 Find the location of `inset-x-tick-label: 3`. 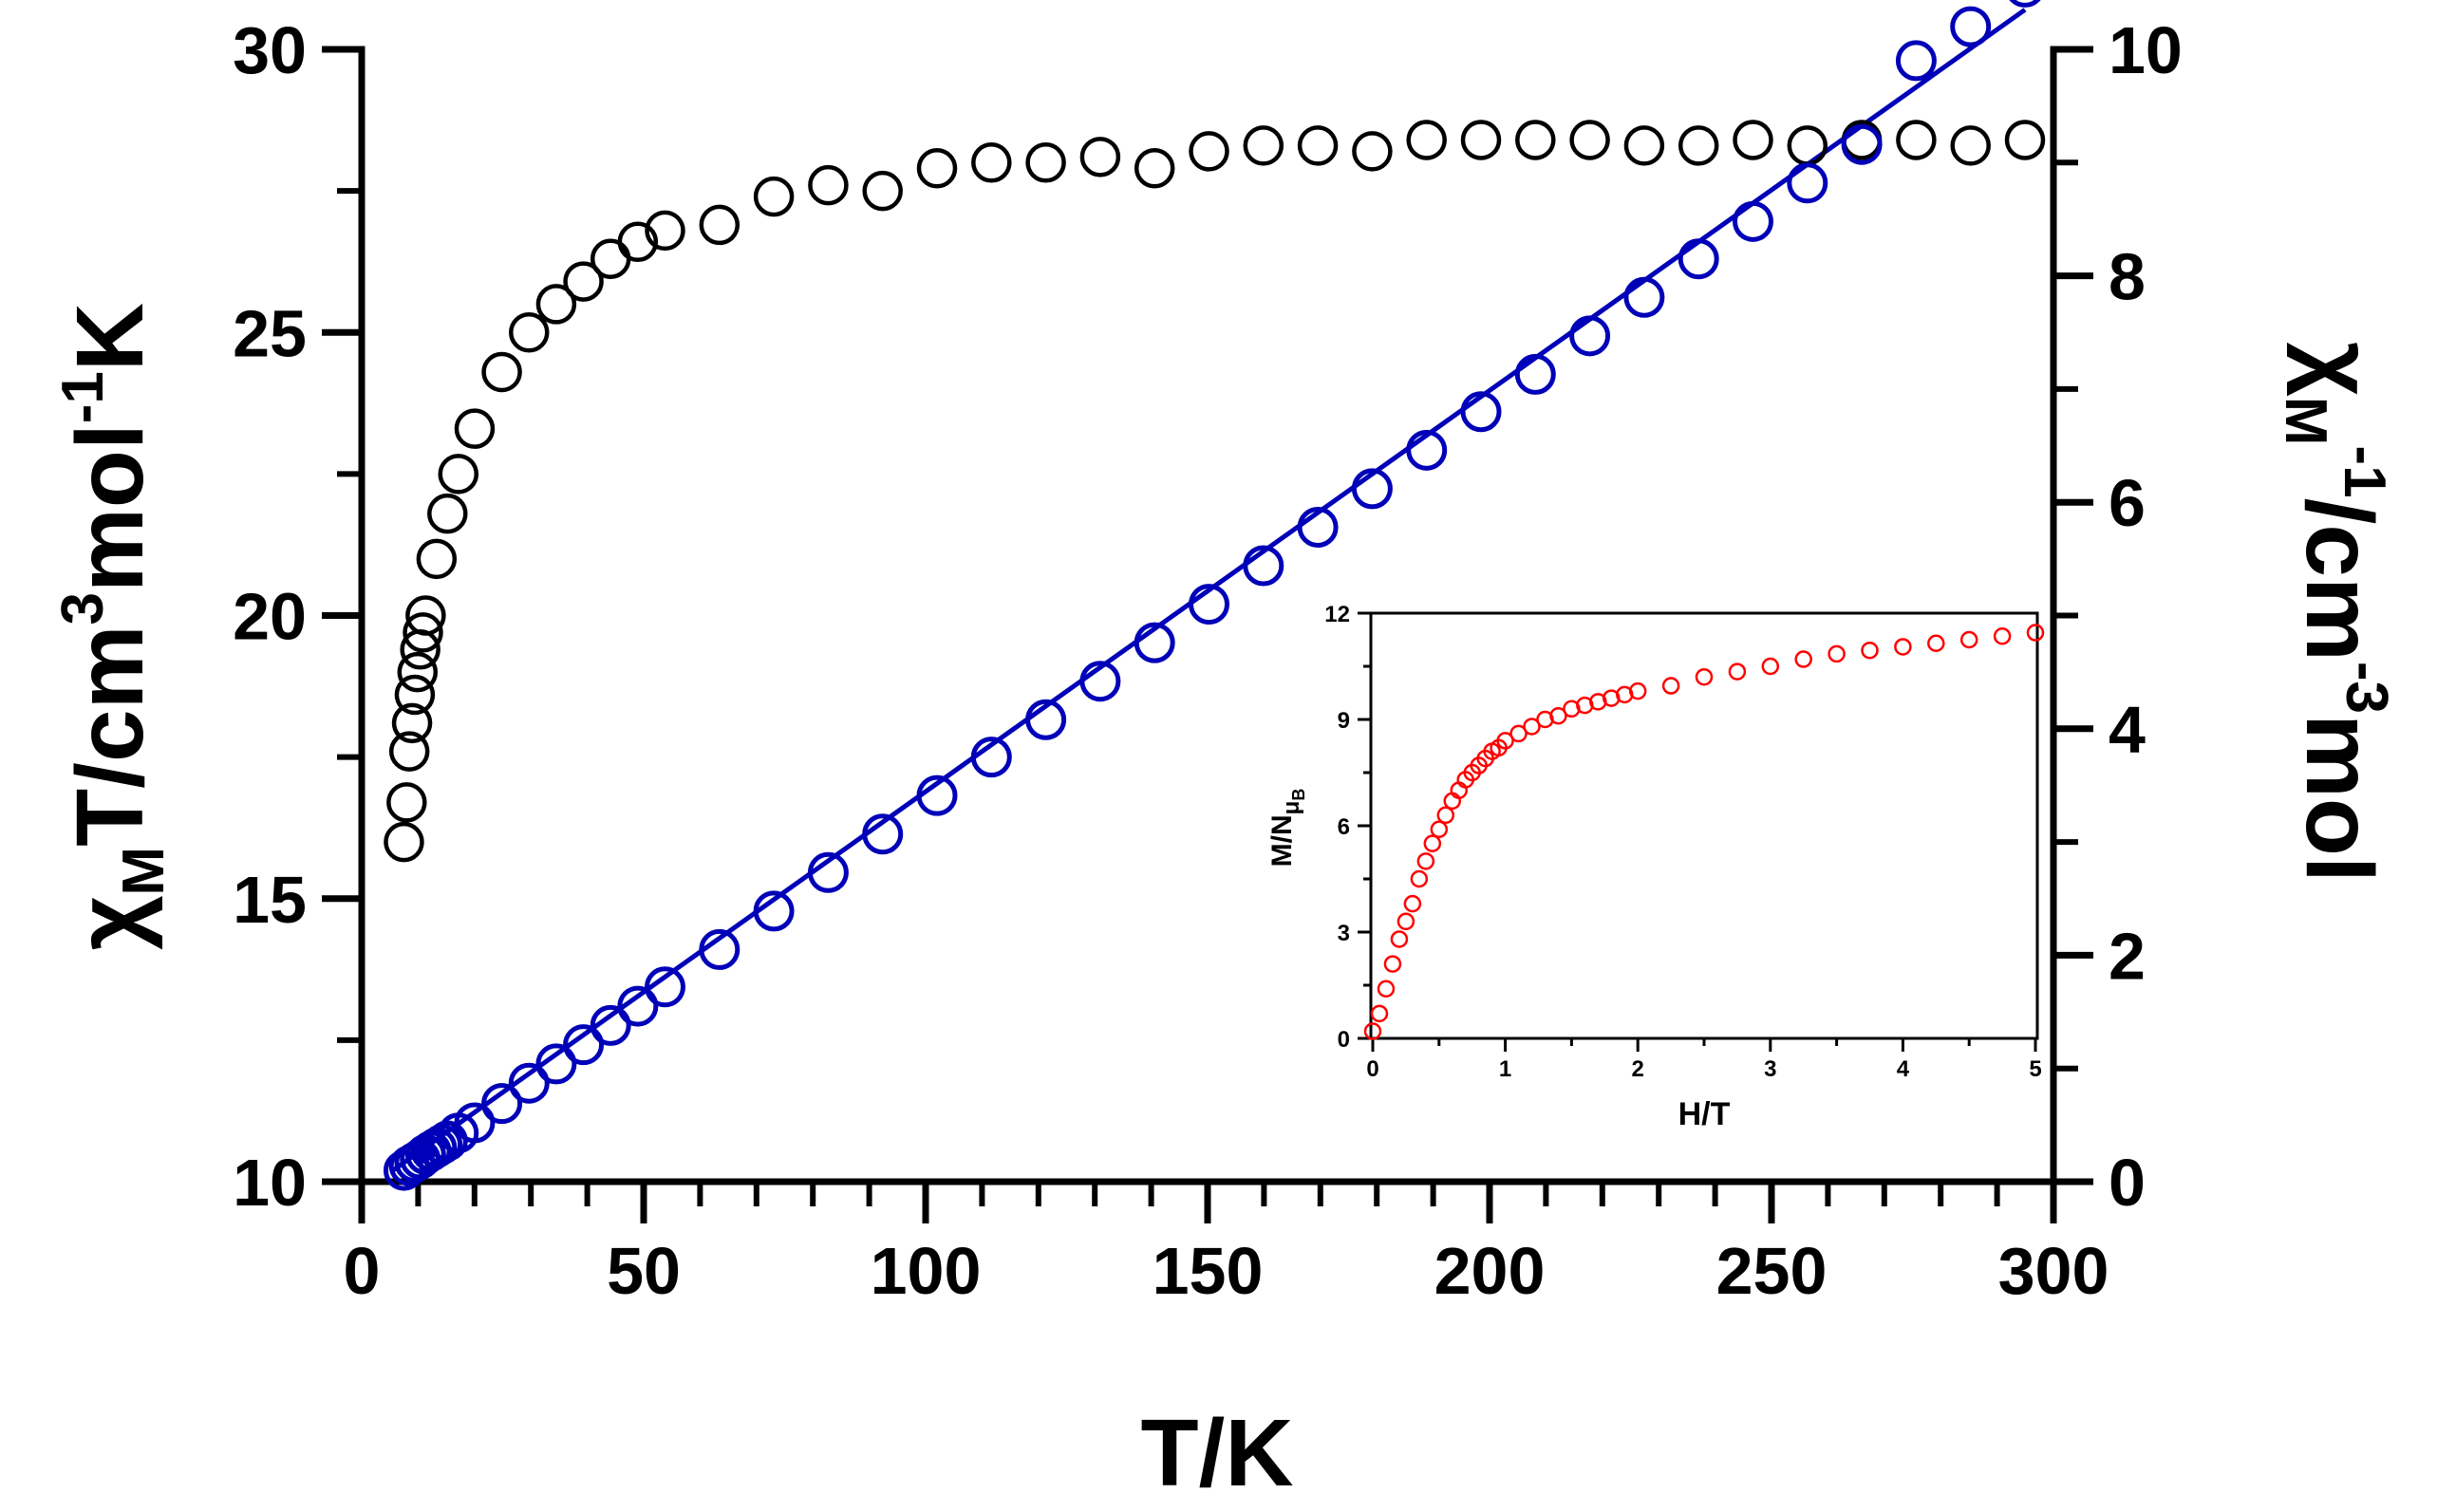

inset-x-tick-label: 3 is located at coordinates (1770, 1069).